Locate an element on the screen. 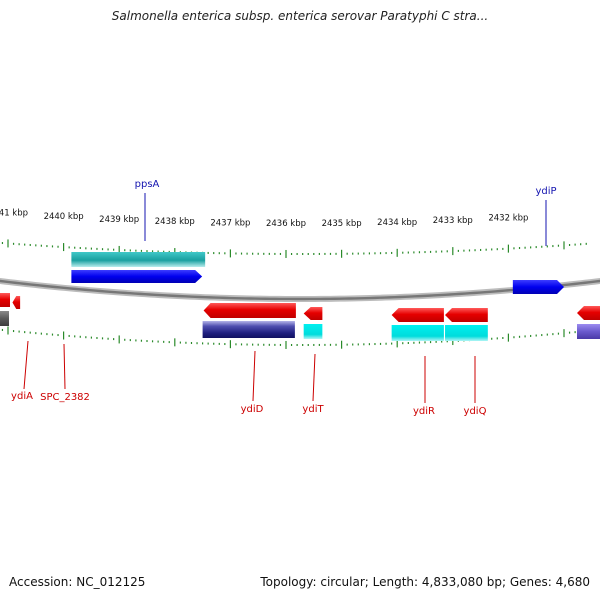 This screenshot has width=600, height=600. scale-tick-label: 2433 kbp is located at coordinates (453, 221).